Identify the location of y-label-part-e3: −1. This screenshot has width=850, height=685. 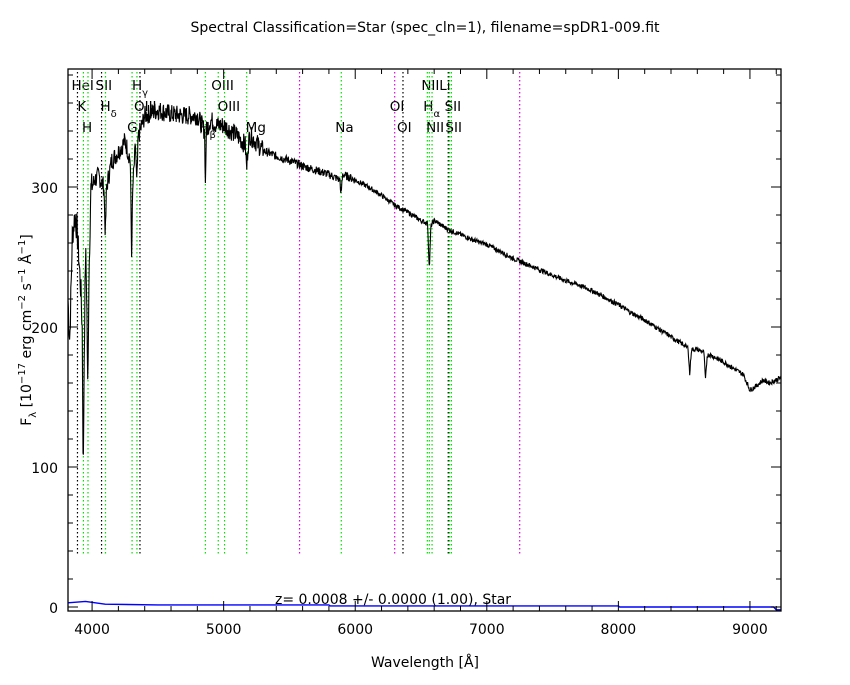
(22, 275).